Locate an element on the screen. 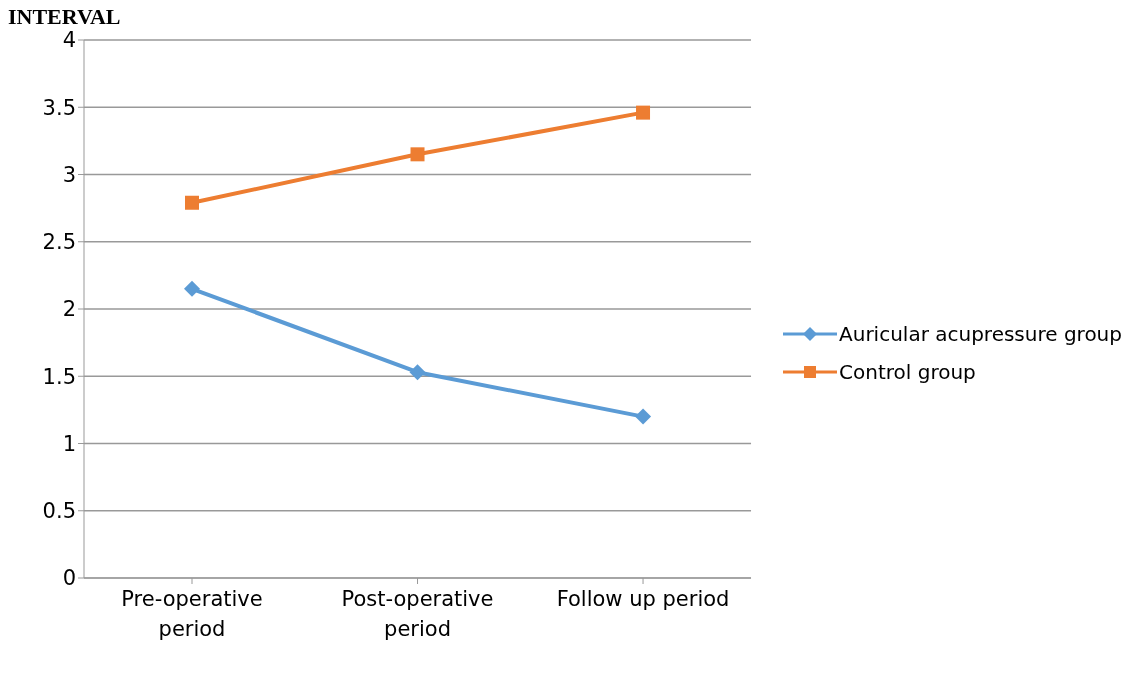 Image resolution: width=1147 pixels, height=678 pixels. y-tick-label: 2 is located at coordinates (69, 309).